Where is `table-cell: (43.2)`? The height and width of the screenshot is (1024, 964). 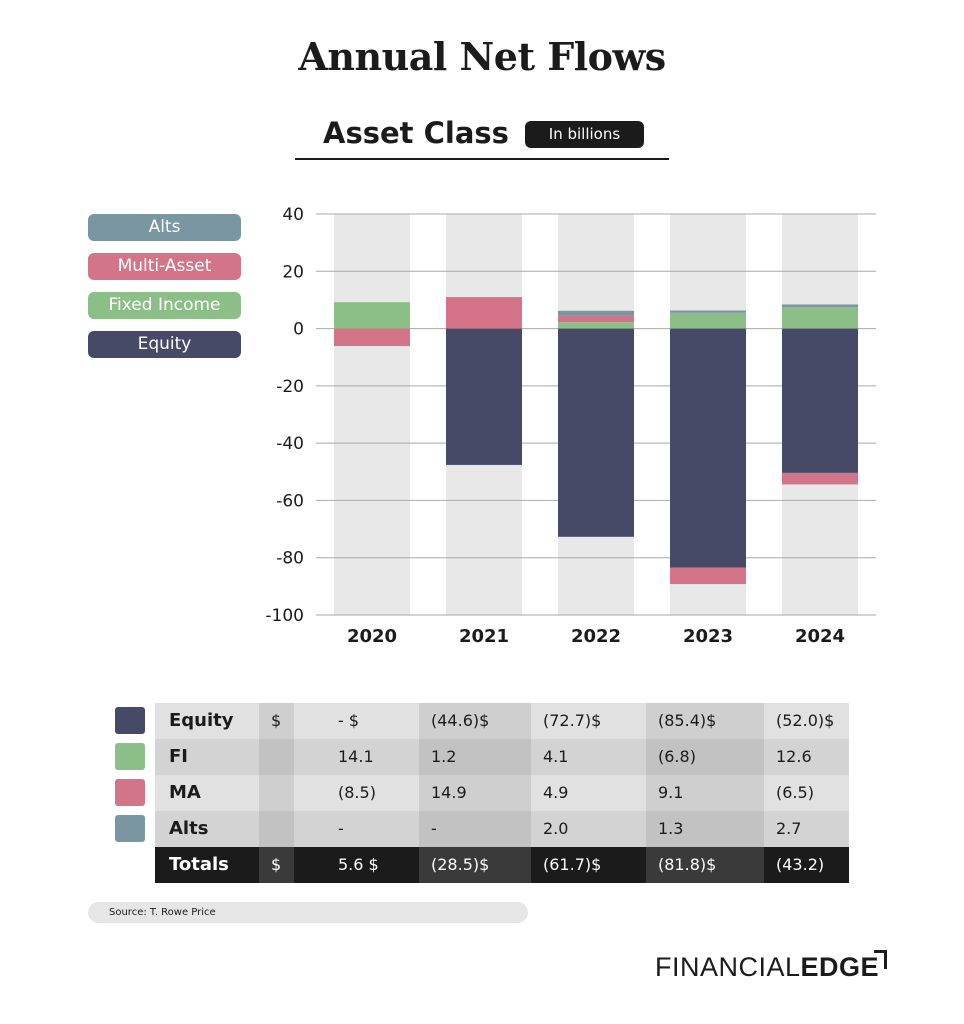 table-cell: (43.2) is located at coordinates (806, 865).